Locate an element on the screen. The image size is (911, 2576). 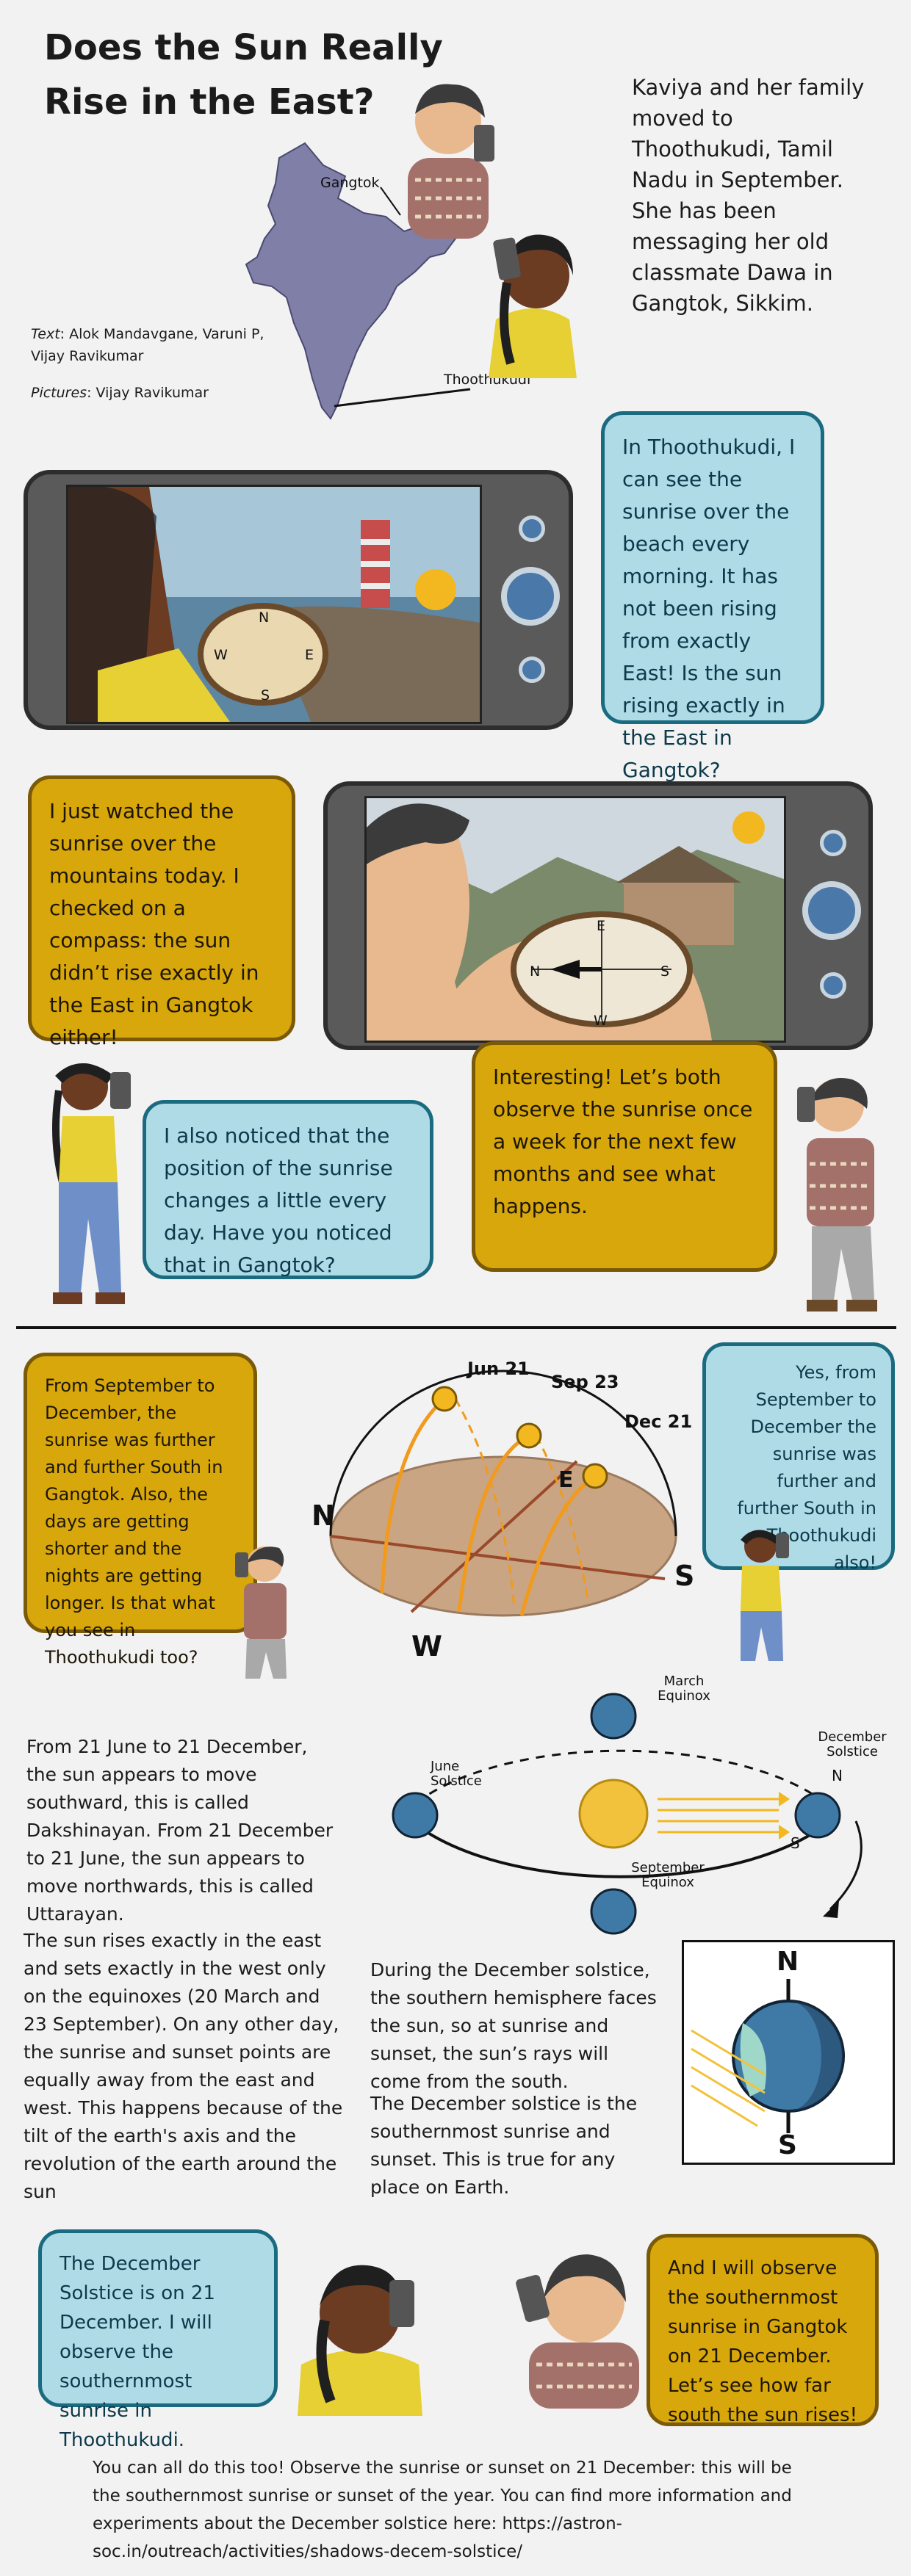
date-dec21: Dec 21 is located at coordinates (658, 1421).